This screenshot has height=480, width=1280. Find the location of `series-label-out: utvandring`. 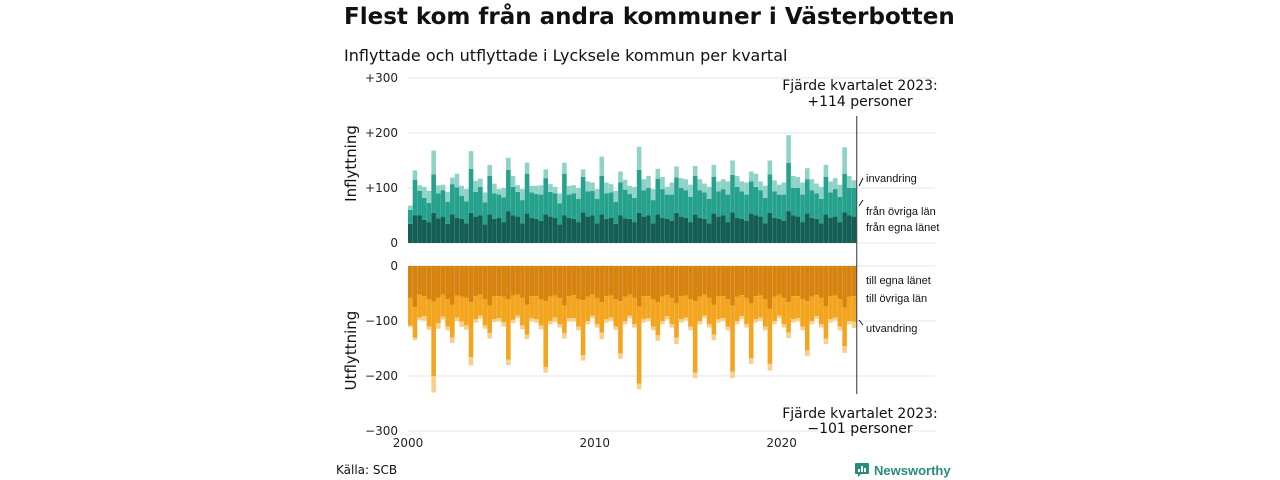

series-label-out: utvandring is located at coordinates (891, 329).